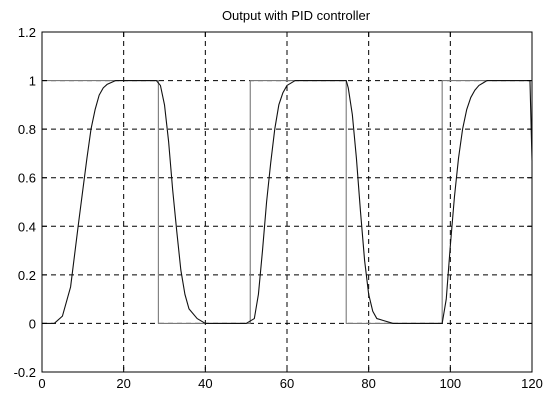 This screenshot has width=550, height=394. What do you see at coordinates (27, 129) in the screenshot?
I see `y-tick-label: 0.8` at bounding box center [27, 129].